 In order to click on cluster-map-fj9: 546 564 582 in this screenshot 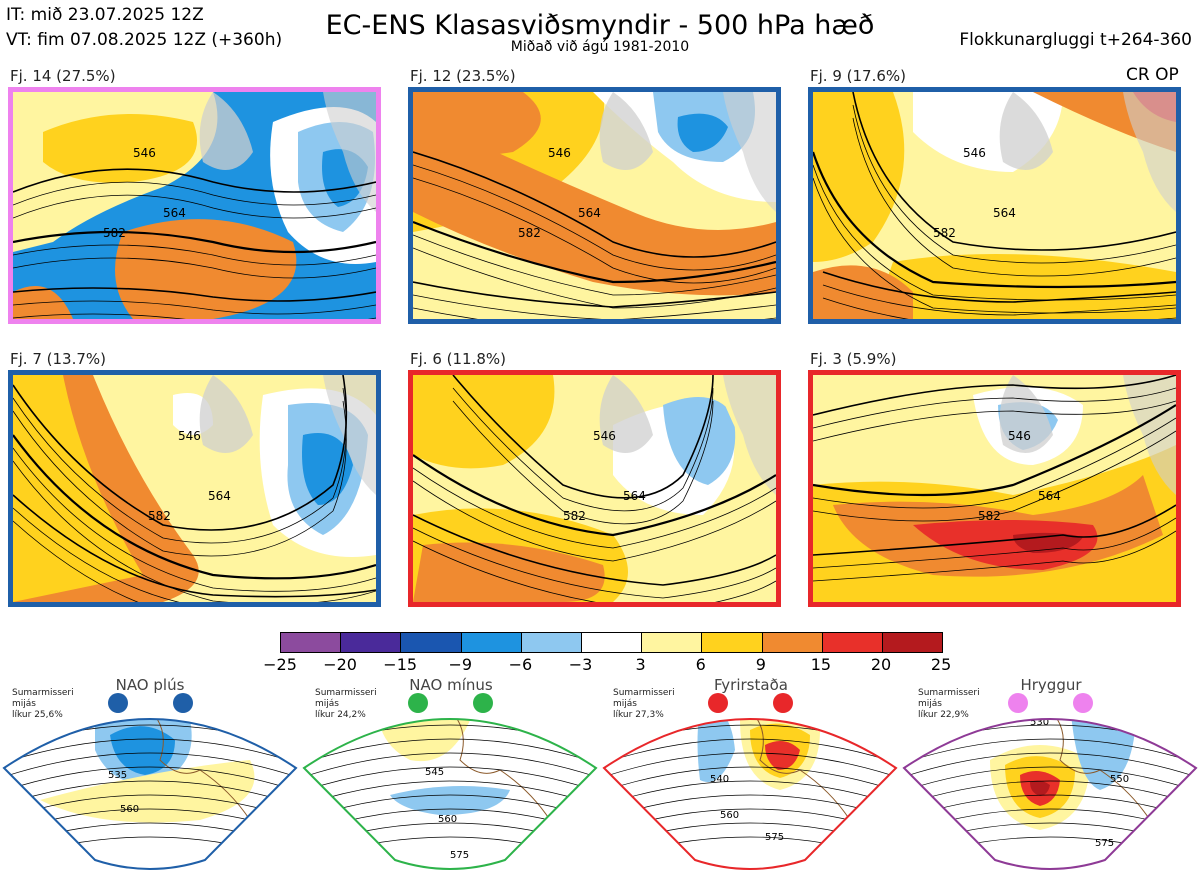, I will do `click(994, 205)`.